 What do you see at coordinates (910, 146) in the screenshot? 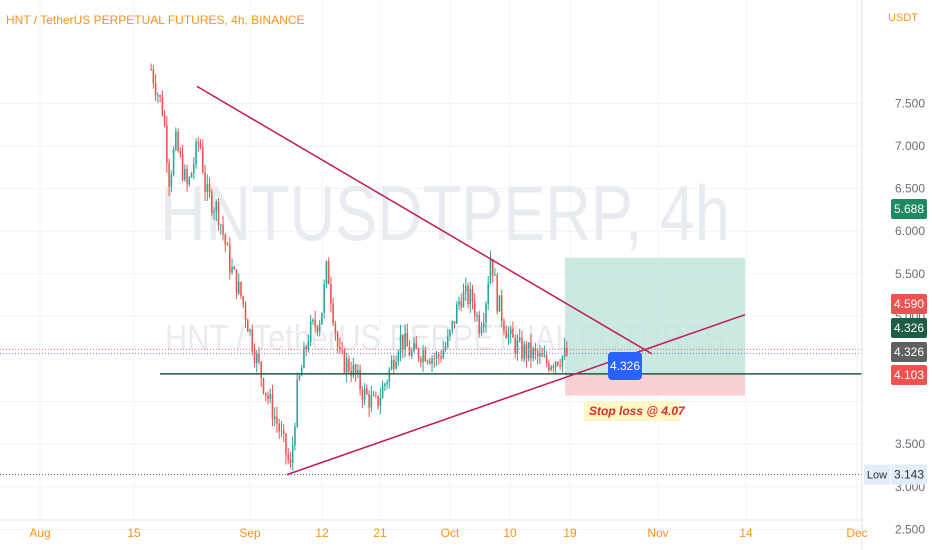
I see `y-tick-label: 7.000` at bounding box center [910, 146].